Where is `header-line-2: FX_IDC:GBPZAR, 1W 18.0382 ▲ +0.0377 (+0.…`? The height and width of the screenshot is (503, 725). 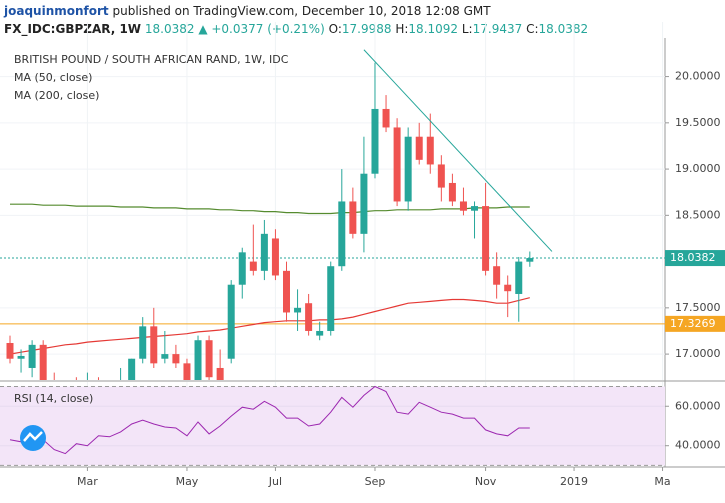
header-line-2: FX_IDC:GBPZAR, 1W 18.0382 ▲ +0.0377 (+0.… is located at coordinates (296, 29).